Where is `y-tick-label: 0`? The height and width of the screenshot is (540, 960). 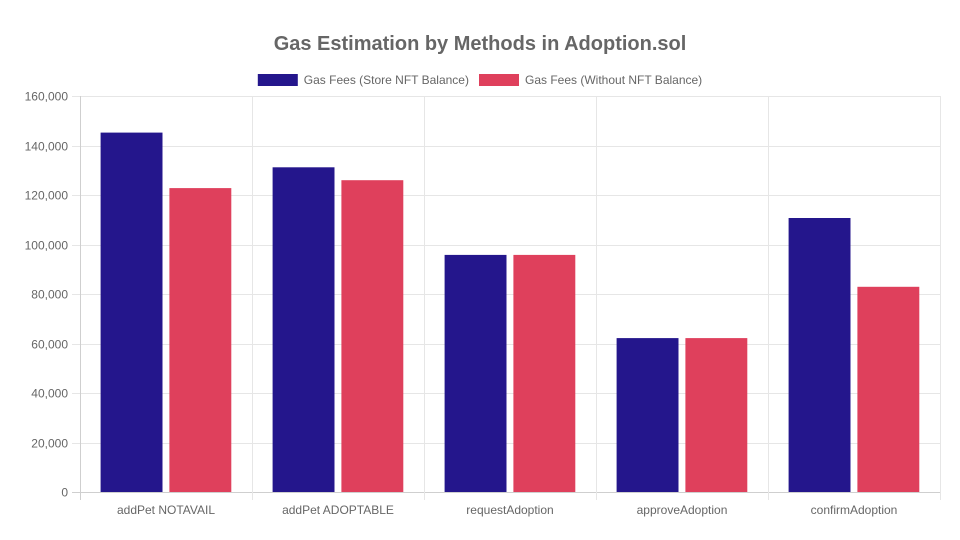
y-tick-label: 0 is located at coordinates (64, 493).